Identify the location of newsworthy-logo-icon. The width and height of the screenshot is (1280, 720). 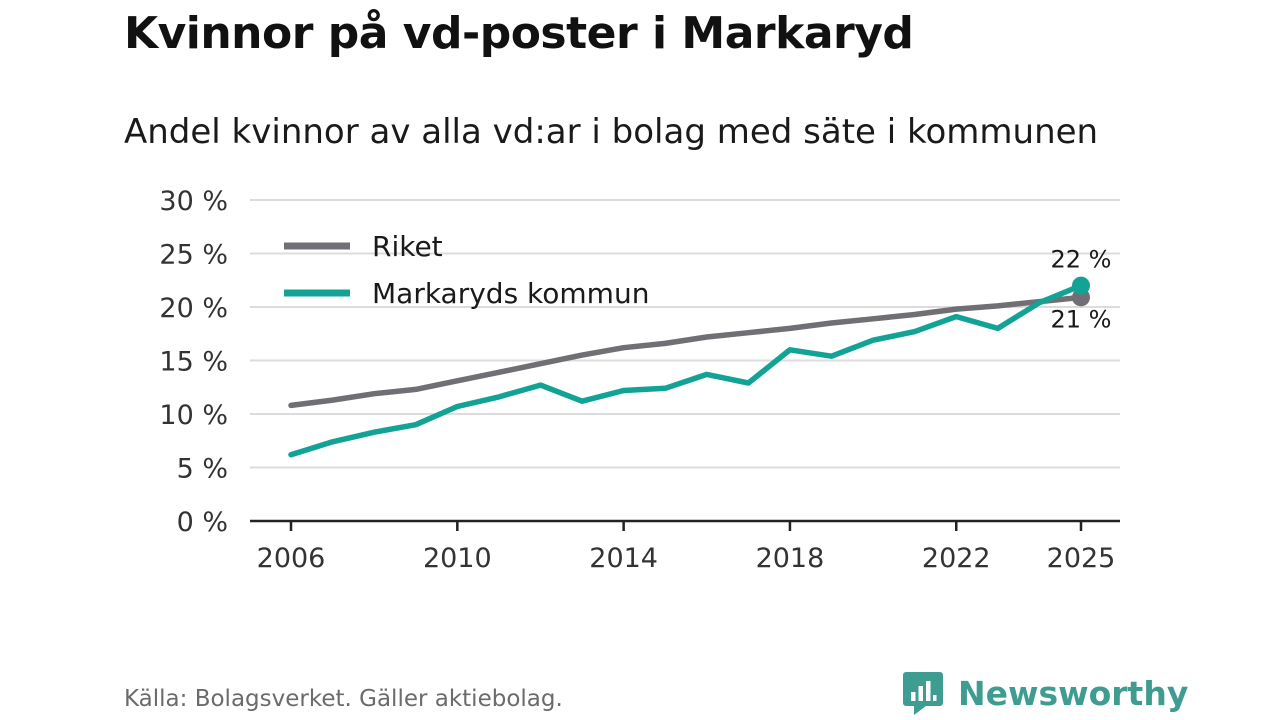
(923, 693).